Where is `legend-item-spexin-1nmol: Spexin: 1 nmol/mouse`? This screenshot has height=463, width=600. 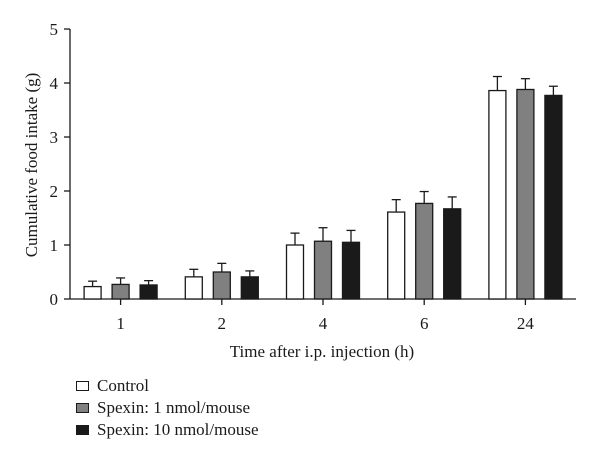 legend-item-spexin-1nmol: Spexin: 1 nmol/mouse is located at coordinates (167, 408).